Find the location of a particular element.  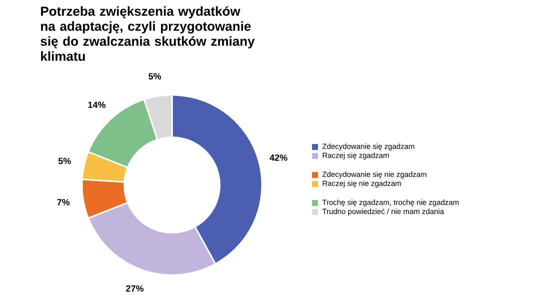

chart-title: Potrzeba zwiększenia wydatków na adaptację, czyli przygotowanie się do zwalczania skutków zmiany klimatu is located at coordinates (147, 33).